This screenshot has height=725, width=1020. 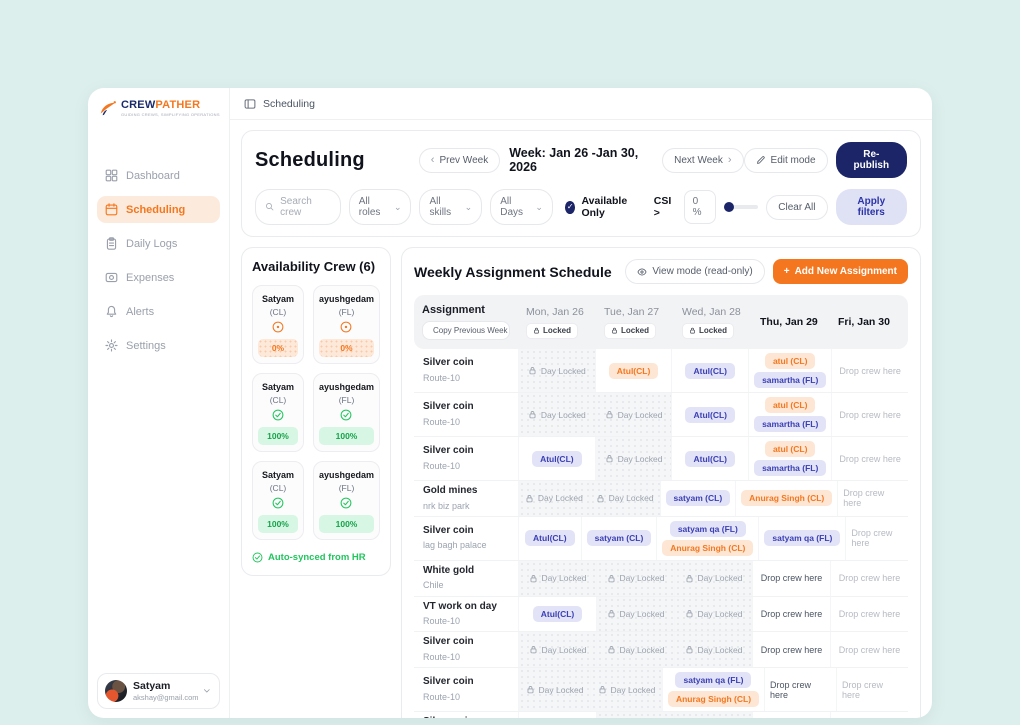 I want to click on user-profile-card: Satyam akshay@gmail.com, so click(x=158, y=690).